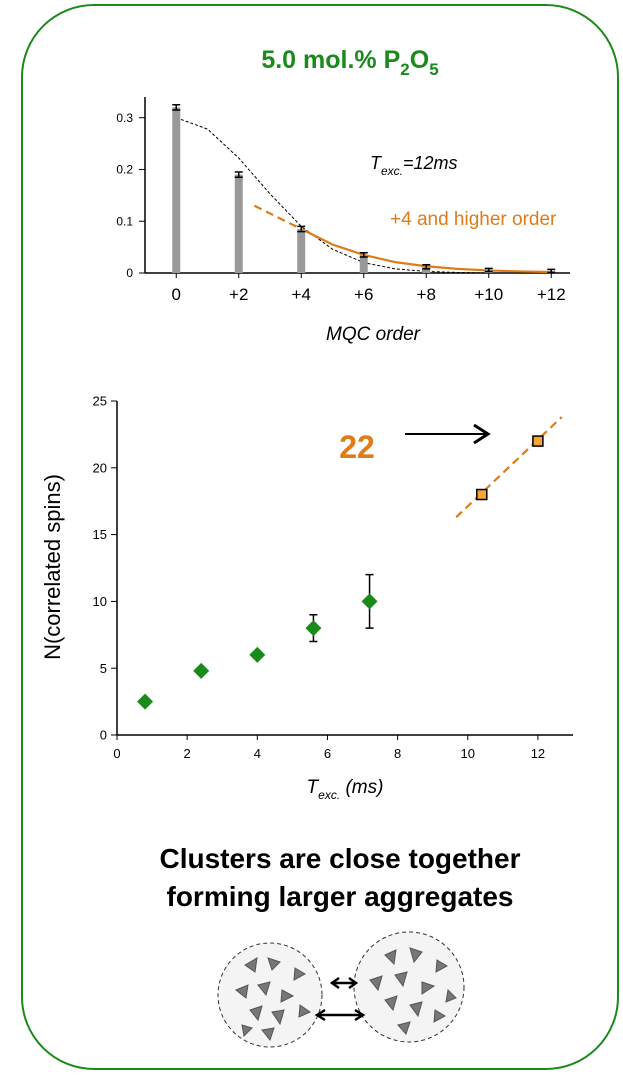  I want to click on annotation: Texc.=12ms, so click(414, 165).